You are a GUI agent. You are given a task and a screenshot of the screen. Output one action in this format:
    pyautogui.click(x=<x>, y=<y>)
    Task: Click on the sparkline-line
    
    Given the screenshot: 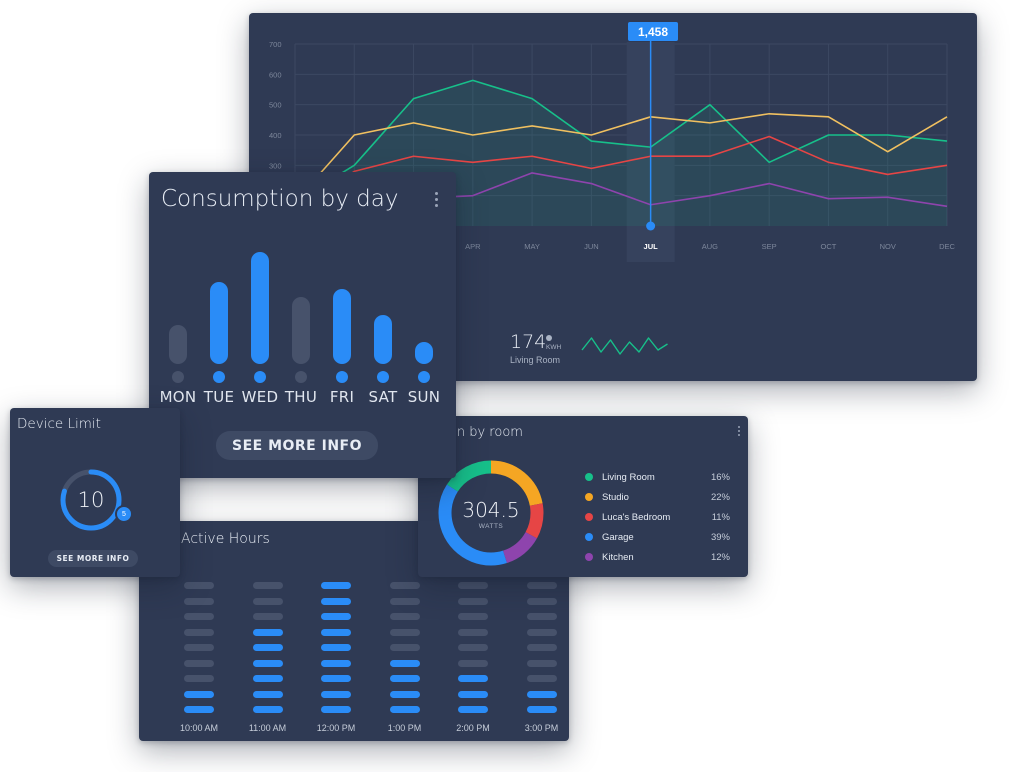 What is the action you would take?
    pyautogui.click(x=624, y=346)
    